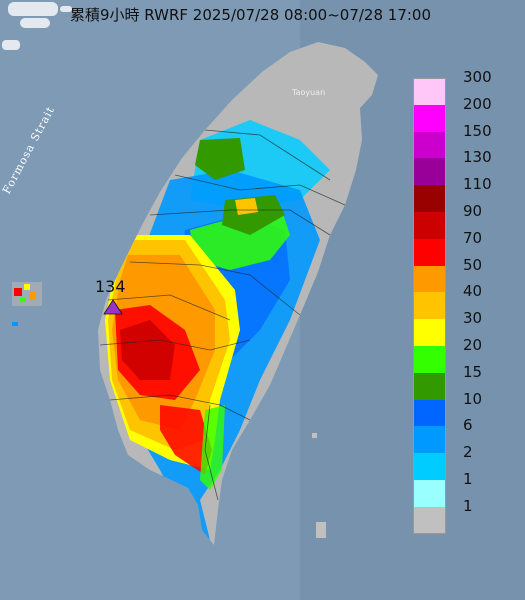  What do you see at coordinates (473, 318) in the screenshot?
I see `legend-label: 30` at bounding box center [473, 318].